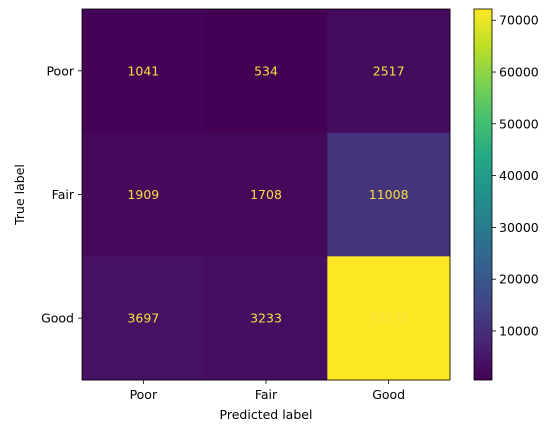 The width and height of the screenshot is (558, 428). I want to click on cell-value-label: 72171, so click(389, 318).